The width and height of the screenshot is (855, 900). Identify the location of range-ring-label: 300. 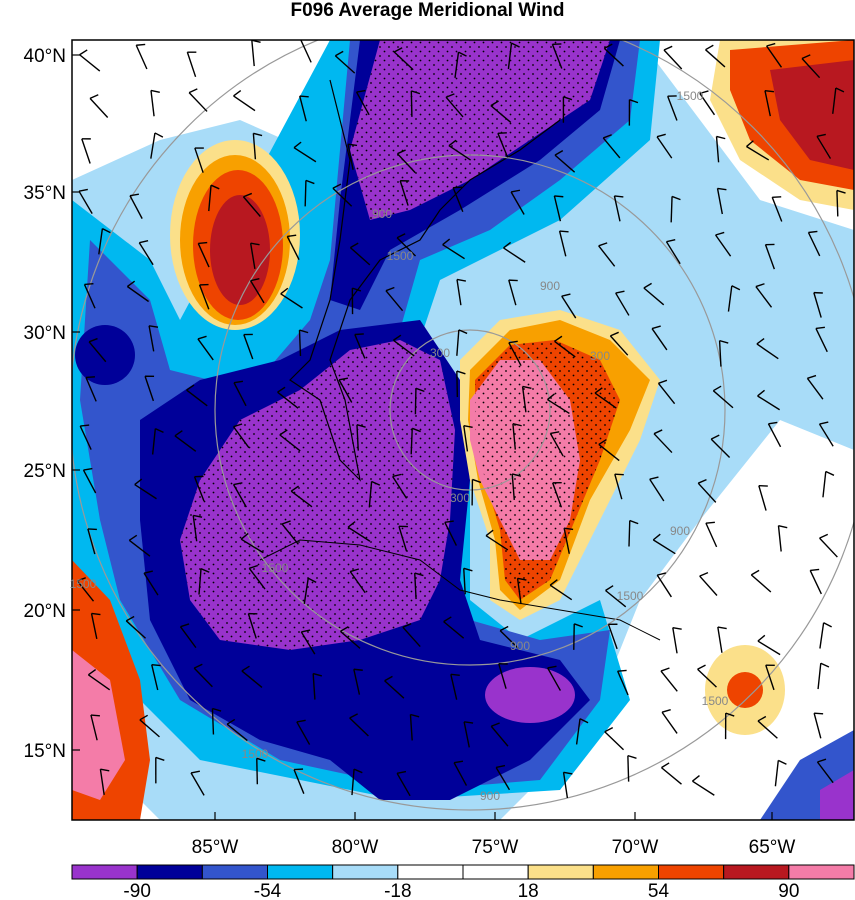
(440, 353).